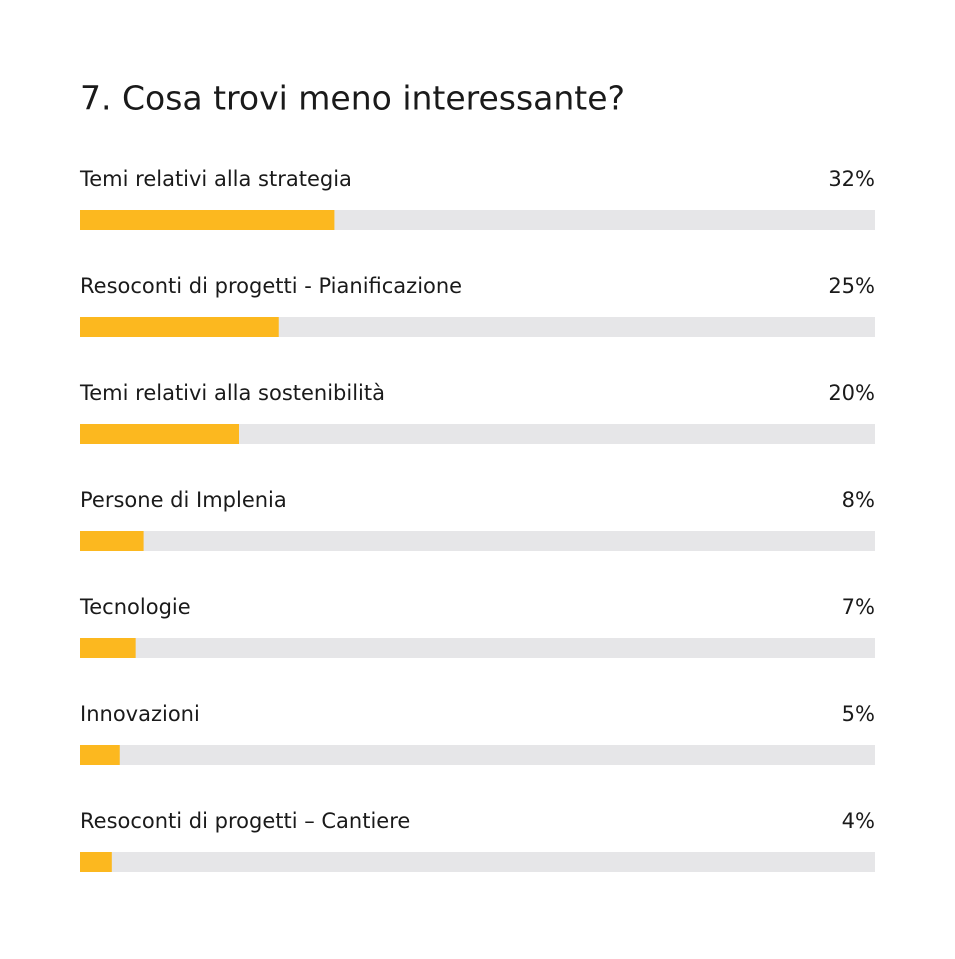 This screenshot has width=955, height=959. Describe the element at coordinates (352, 98) in the screenshot. I see `chart-title: 7. Cosa trovi meno interessante?` at that location.